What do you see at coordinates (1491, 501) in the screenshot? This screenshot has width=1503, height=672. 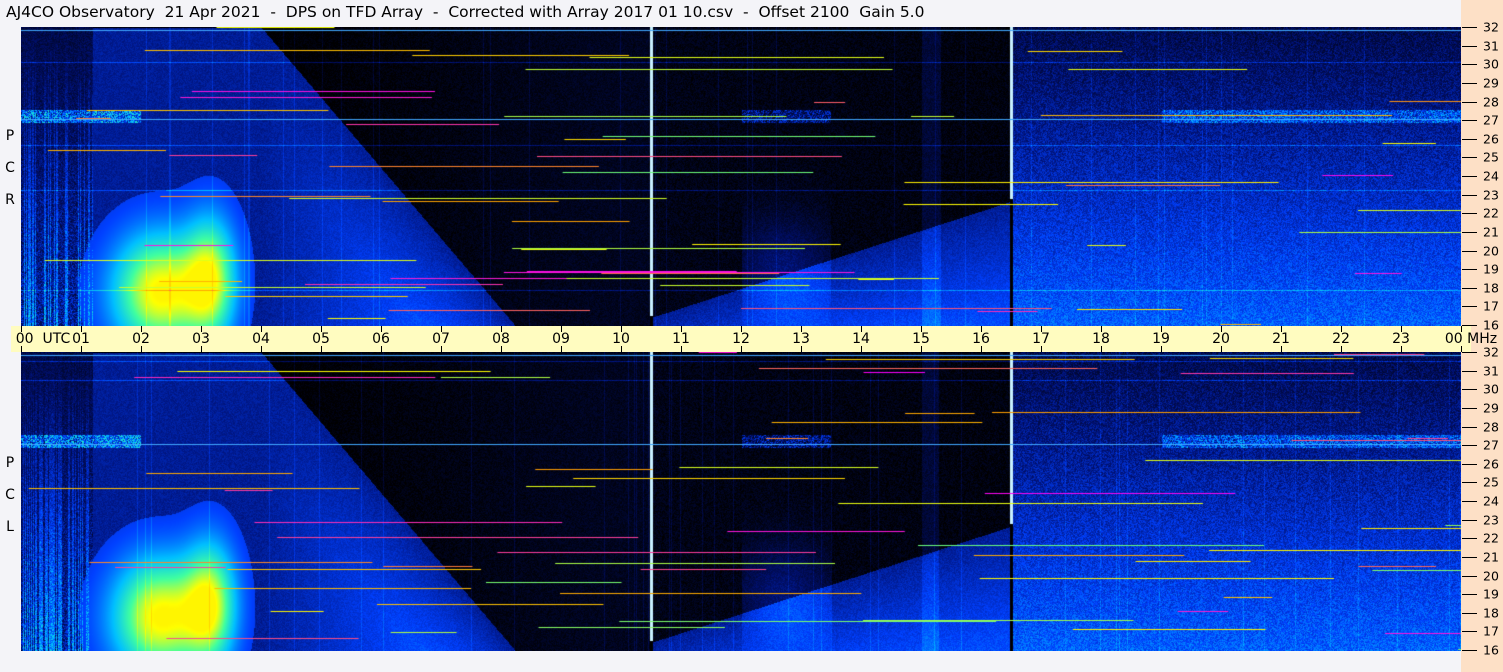 I see `freq-tick-label: 24` at bounding box center [1491, 501].